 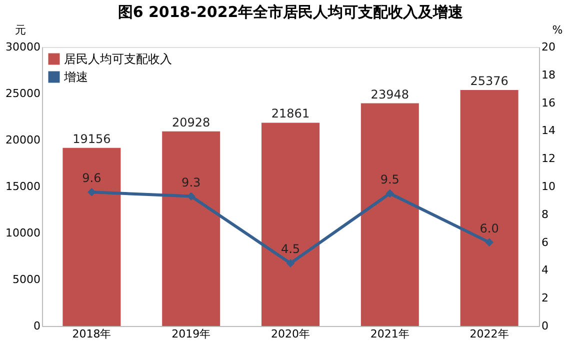 What do you see at coordinates (291, 12) in the screenshot?
I see `chart-title: 图6 2018-2022年全市居民人均可支配收入及增速` at bounding box center [291, 12].